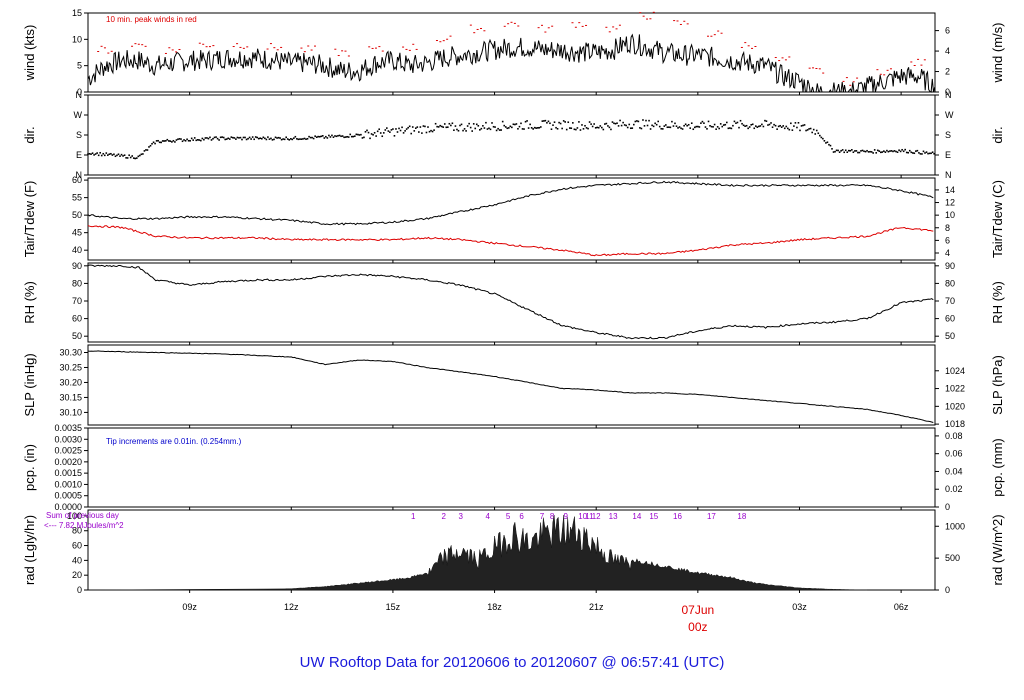 The width and height of the screenshot is (1024, 700). I want to click on right-axis-label-rad: rad (W/m^2), so click(997, 549).